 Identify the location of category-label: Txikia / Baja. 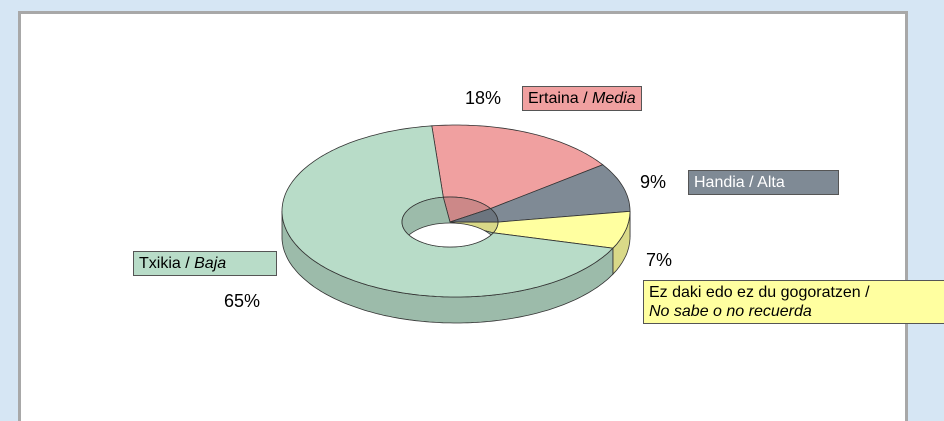
(205, 263).